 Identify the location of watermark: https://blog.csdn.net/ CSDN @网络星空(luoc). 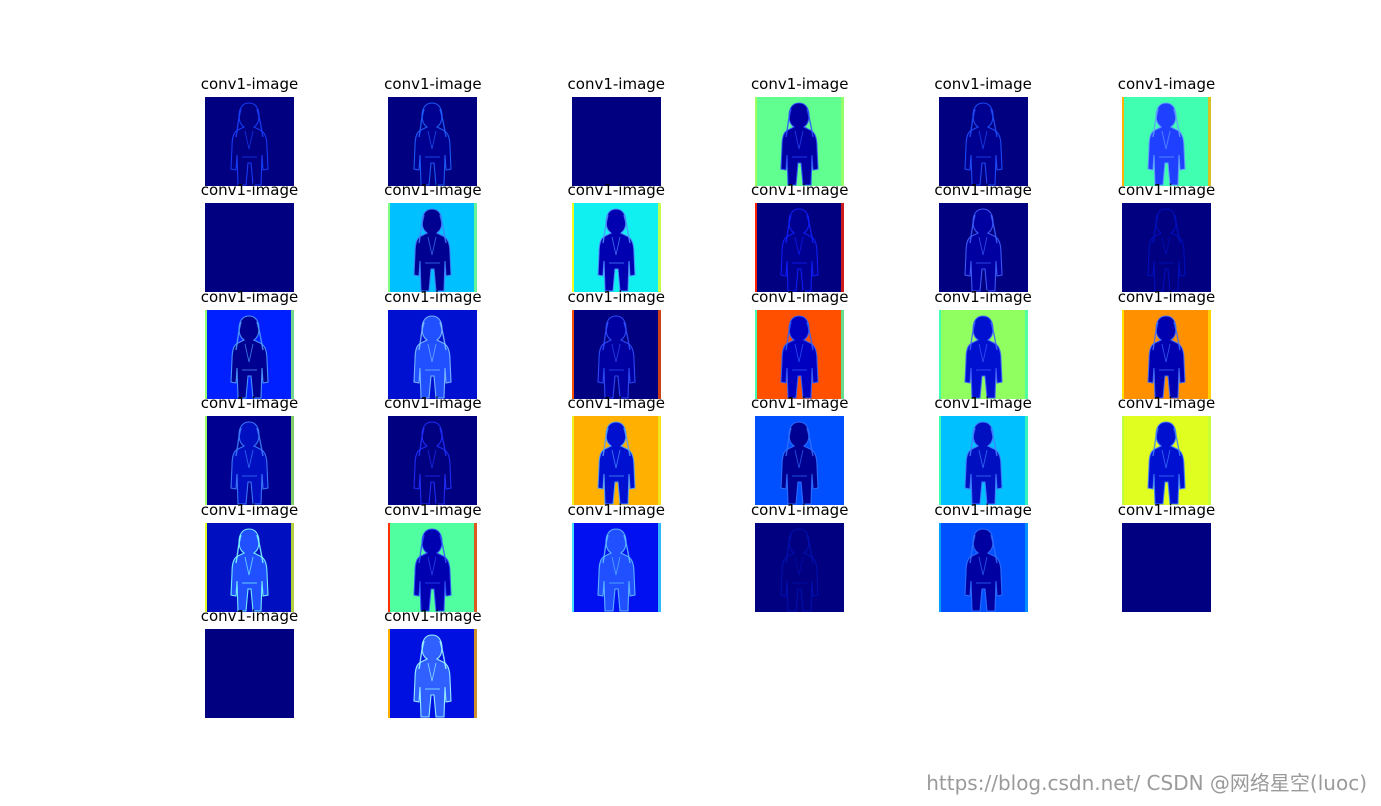
(1146, 781).